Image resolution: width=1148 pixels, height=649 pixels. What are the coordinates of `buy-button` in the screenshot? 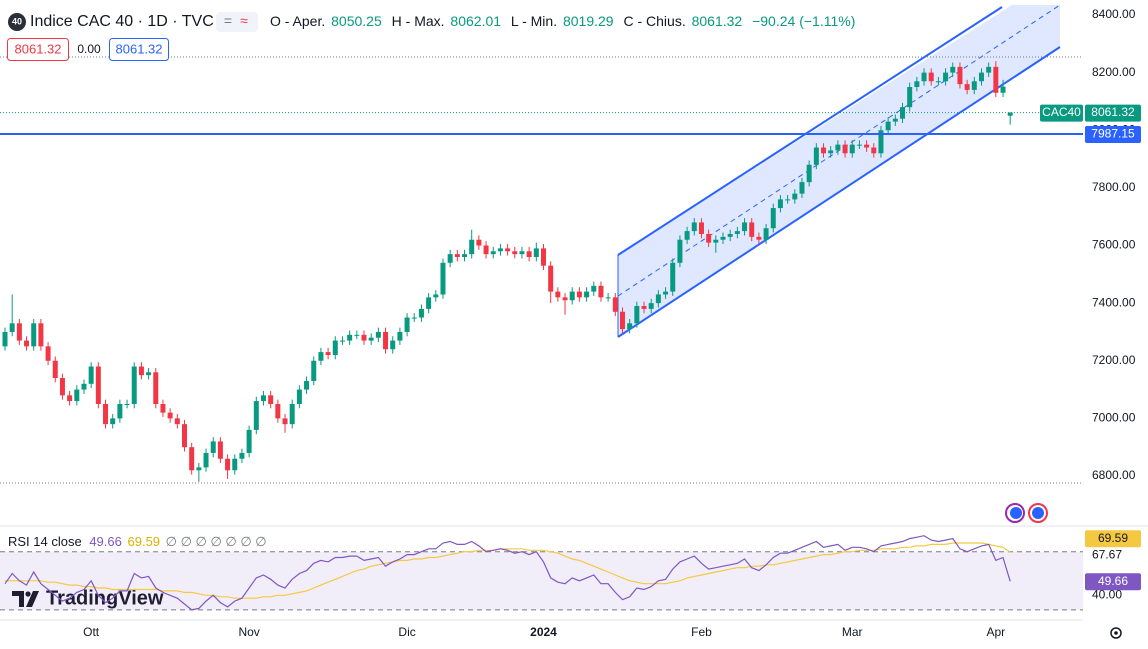 It's located at (139, 49).